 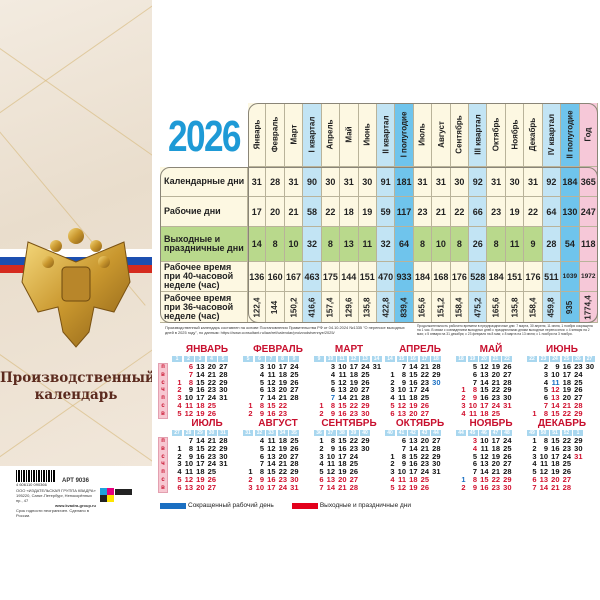 I want to click on table-cell: 135,8, so click(x=367, y=307).